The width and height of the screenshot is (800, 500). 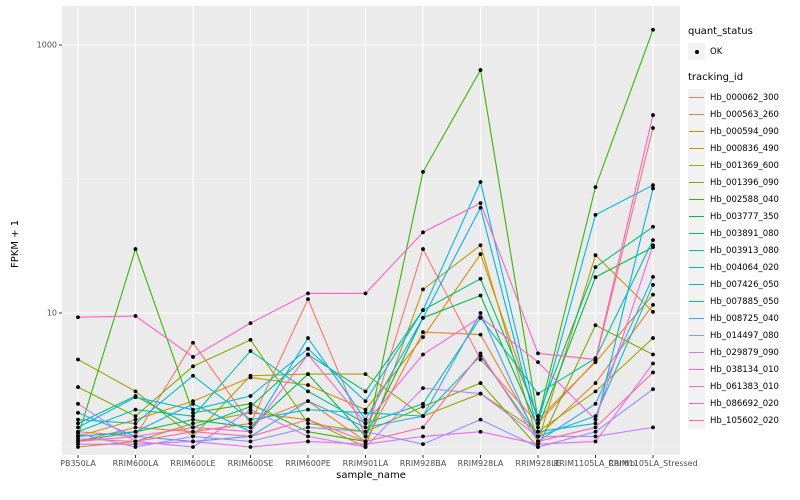 I want to click on legend-item: Hb_029879_090, so click(x=744, y=352).